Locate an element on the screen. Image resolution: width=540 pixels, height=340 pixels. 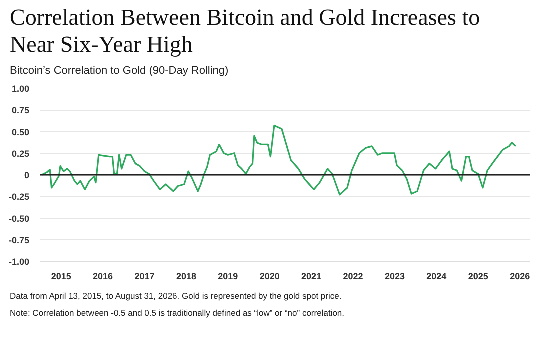
y-tick-label: 0 is located at coordinates (27, 175).